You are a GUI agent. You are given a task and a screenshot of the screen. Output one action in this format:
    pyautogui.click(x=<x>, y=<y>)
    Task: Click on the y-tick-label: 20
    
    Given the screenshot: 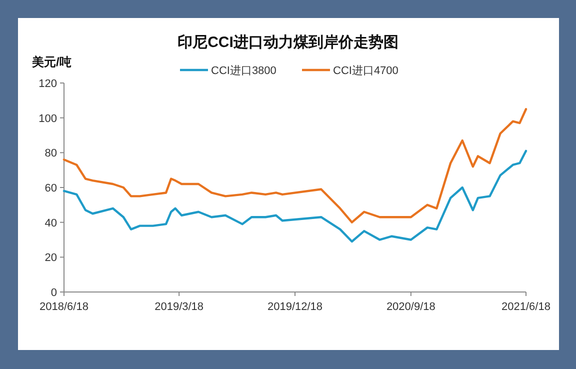 What is the action you would take?
    pyautogui.click(x=50, y=258)
    